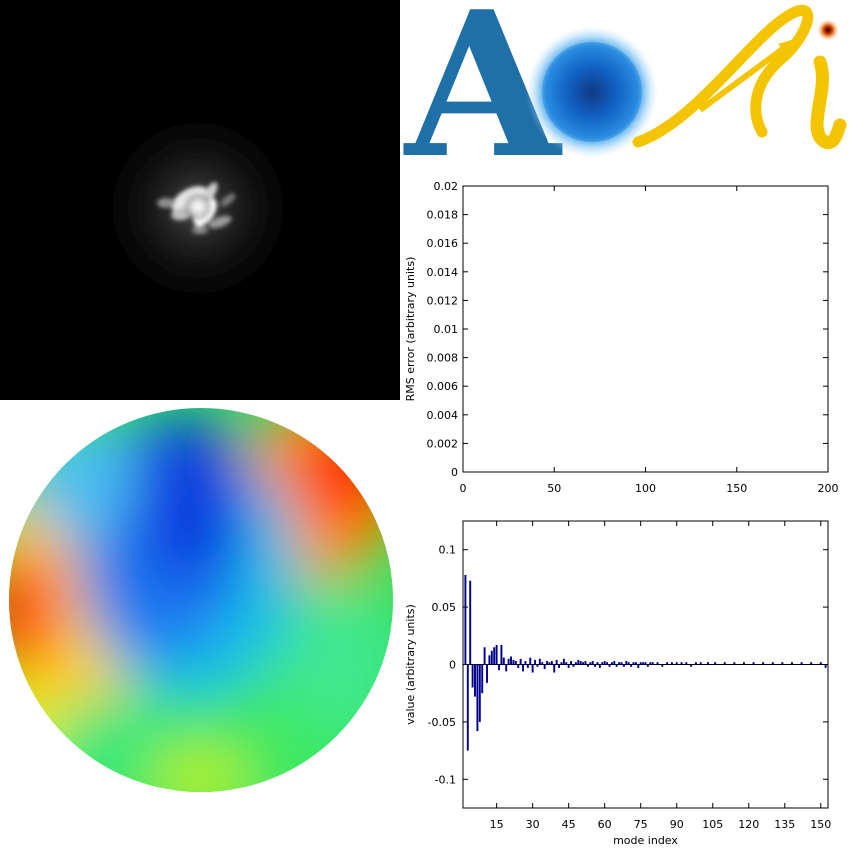 The height and width of the screenshot is (854, 850). Describe the element at coordinates (497, 824) in the screenshot. I see `modes-x-tick-label: 15` at that location.